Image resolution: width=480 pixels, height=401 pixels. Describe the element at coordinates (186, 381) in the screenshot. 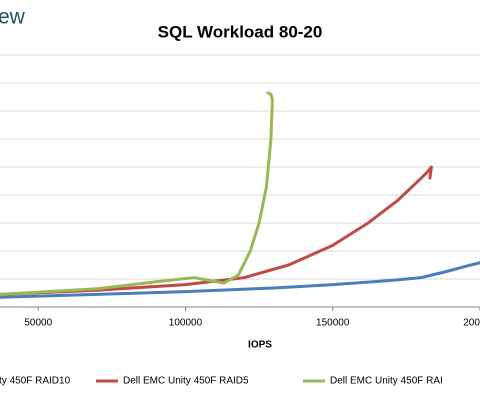

I see `legend-label: Dell EMC Unity 450F RAID5` at that location.